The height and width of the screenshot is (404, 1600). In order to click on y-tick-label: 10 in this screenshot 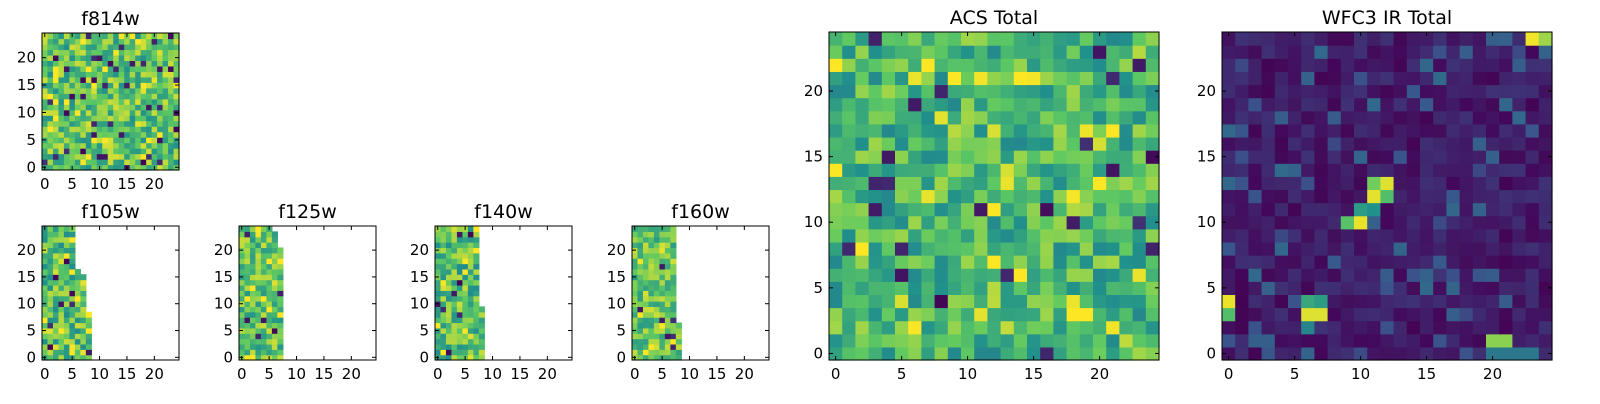, I will do `click(1206, 222)`.